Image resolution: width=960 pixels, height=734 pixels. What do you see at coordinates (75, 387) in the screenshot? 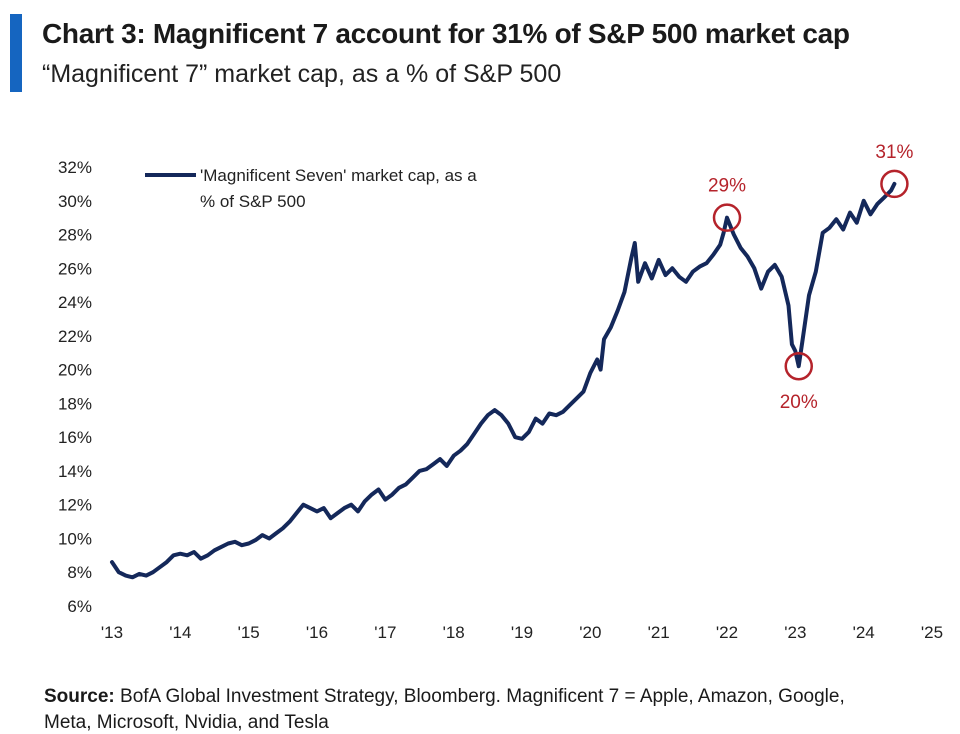
I see `y-axis: 6% 8% 10% 12% 14% 16% 18% 20% 22% 24% 26% 28% 30% 32%` at bounding box center [75, 387].